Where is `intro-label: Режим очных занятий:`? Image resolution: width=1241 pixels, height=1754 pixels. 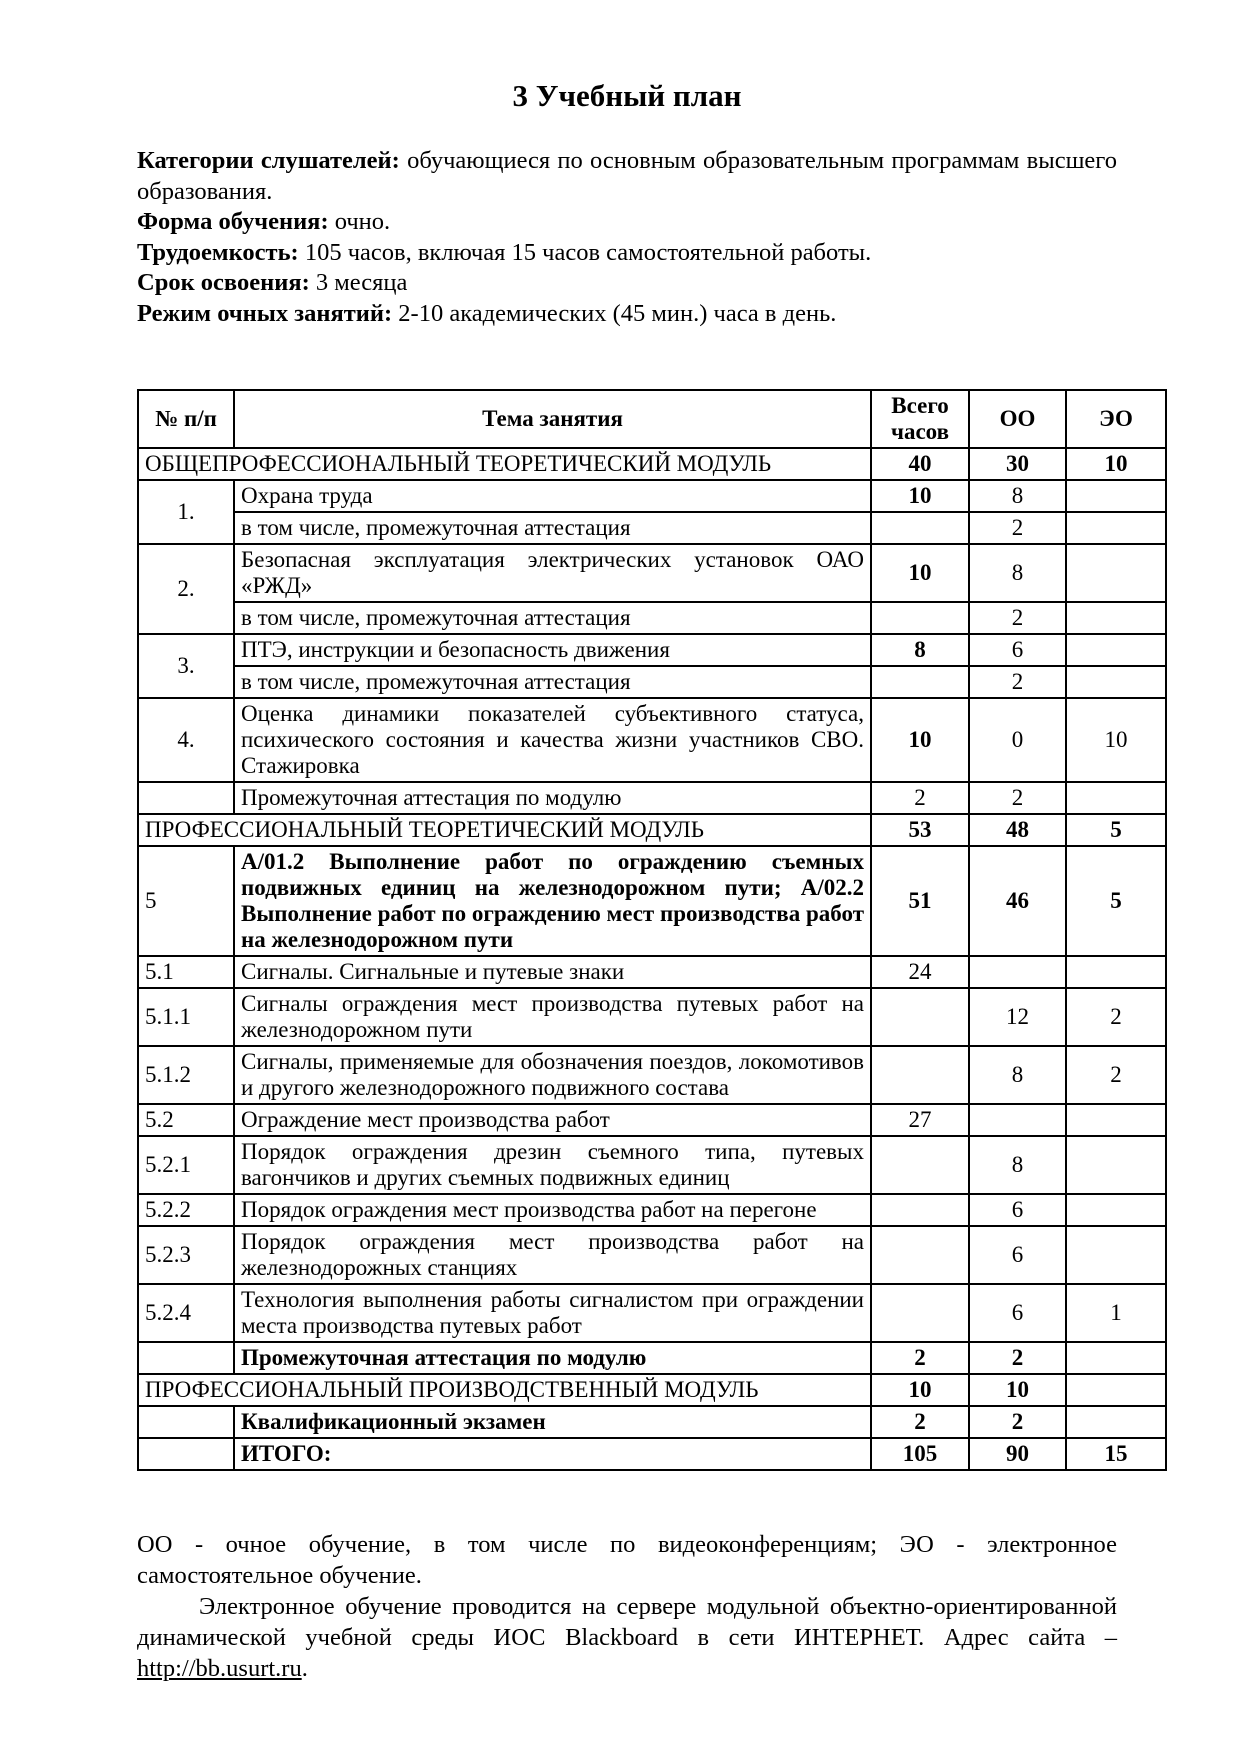
intro-label: Режим очных занятий: is located at coordinates (265, 313).